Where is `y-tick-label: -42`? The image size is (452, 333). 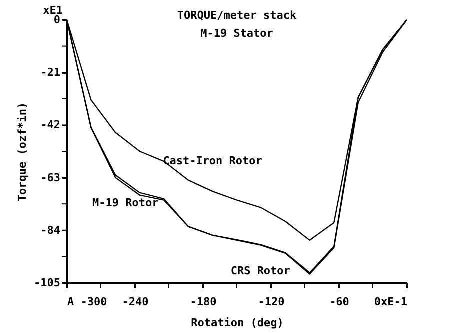 y-tick-label: -42 is located at coordinates (50, 125).